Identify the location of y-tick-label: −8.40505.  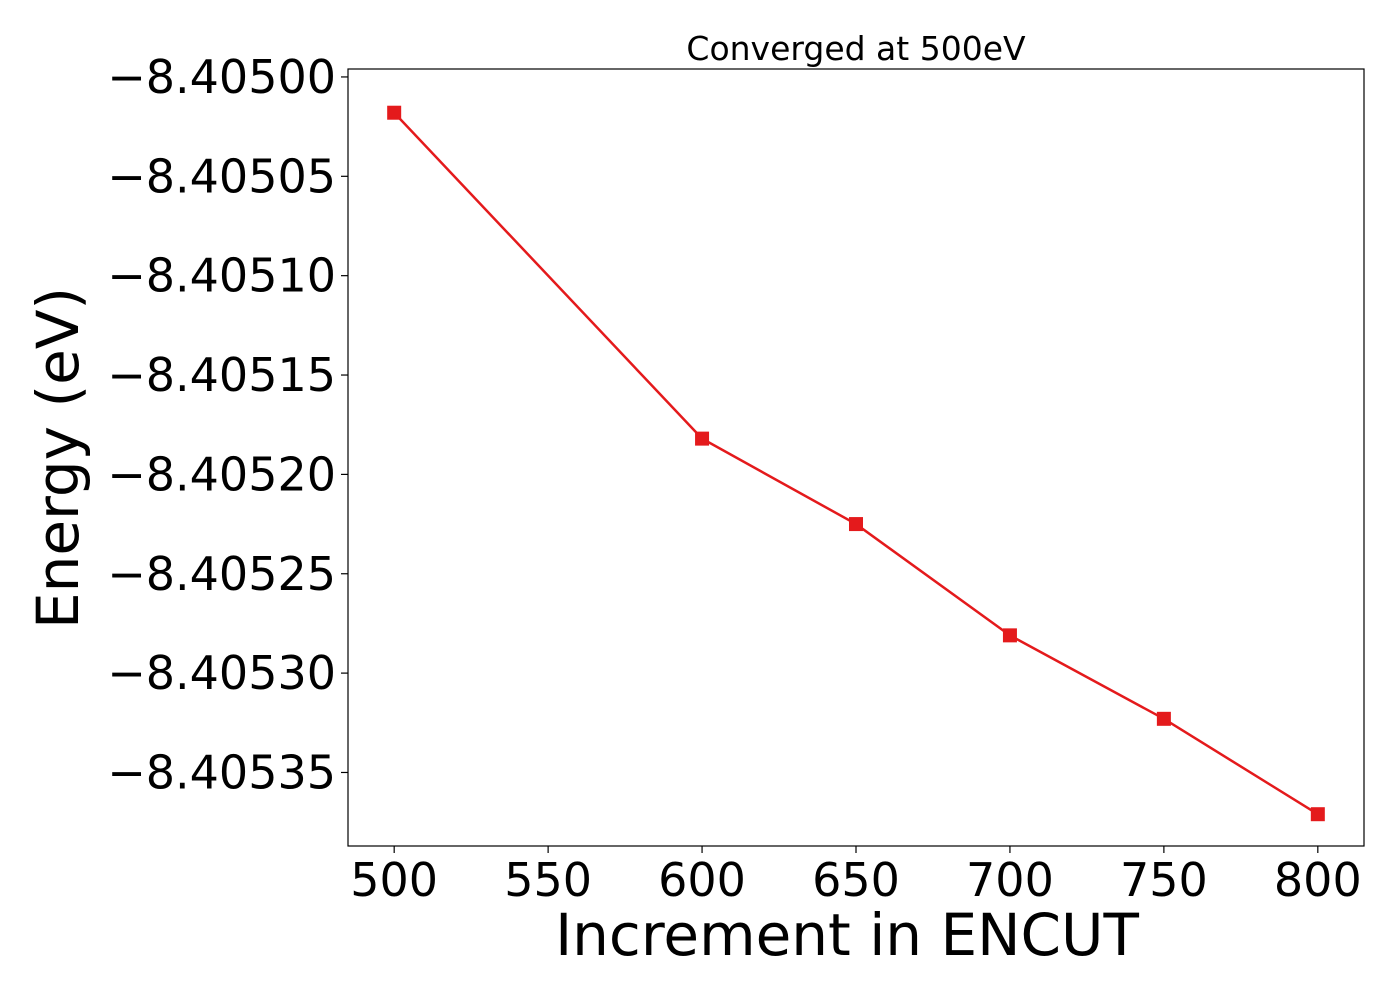
(221, 176).